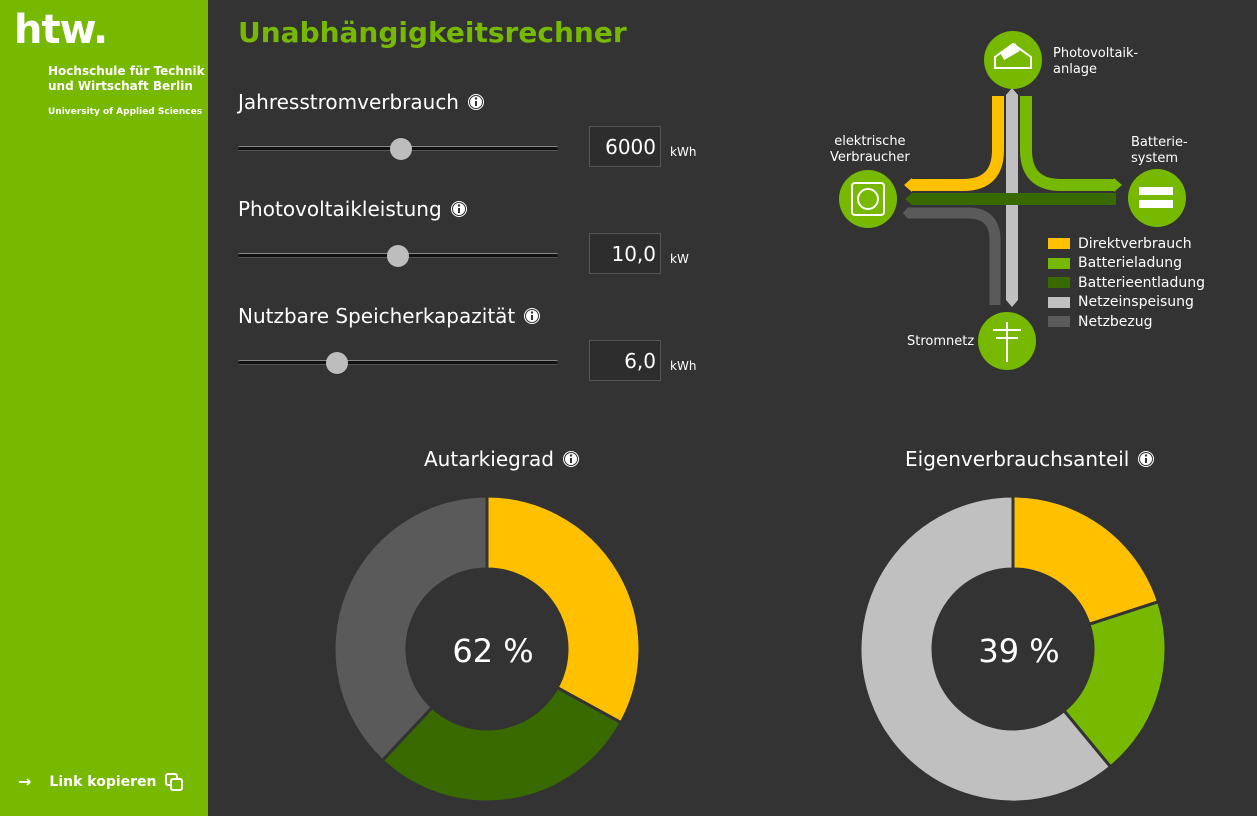 This screenshot has width=1257, height=816. I want to click on flow-direct-consumption, so click(958, 143).